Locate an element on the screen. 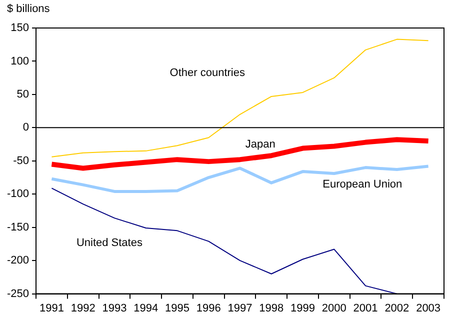  x-tick-label: 1998 is located at coordinates (271, 308).